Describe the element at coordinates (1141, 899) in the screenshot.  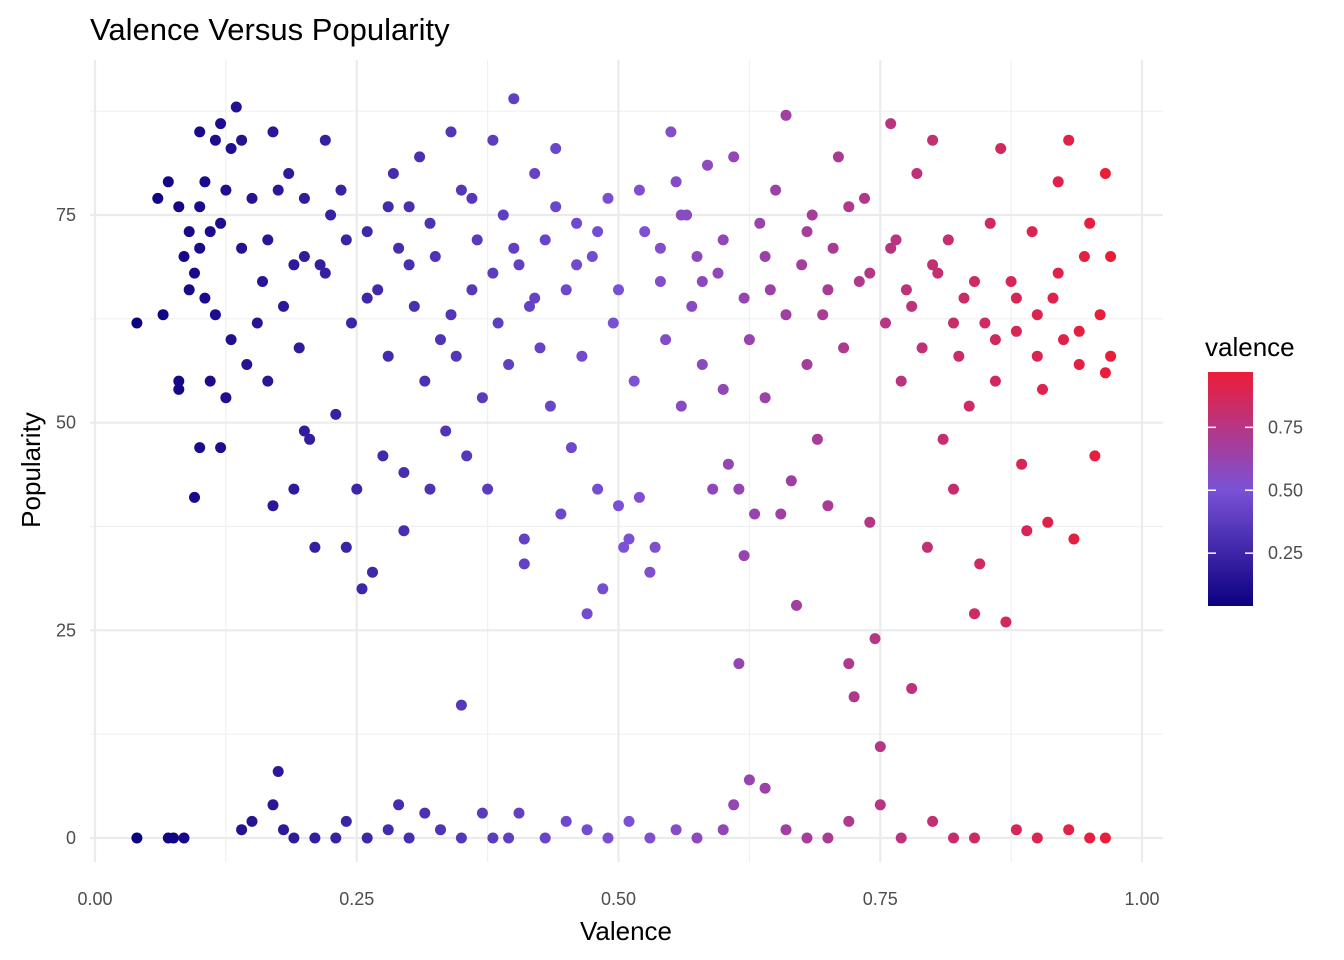
I see `x-tick-label: 1.00` at that location.